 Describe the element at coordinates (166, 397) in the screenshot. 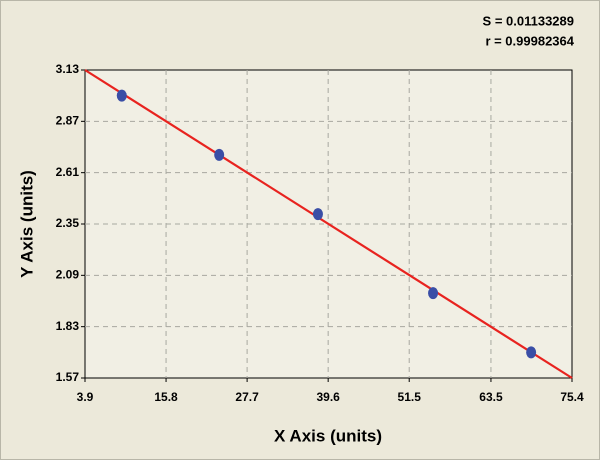

I see `x-tick-label: 15.8` at that location.